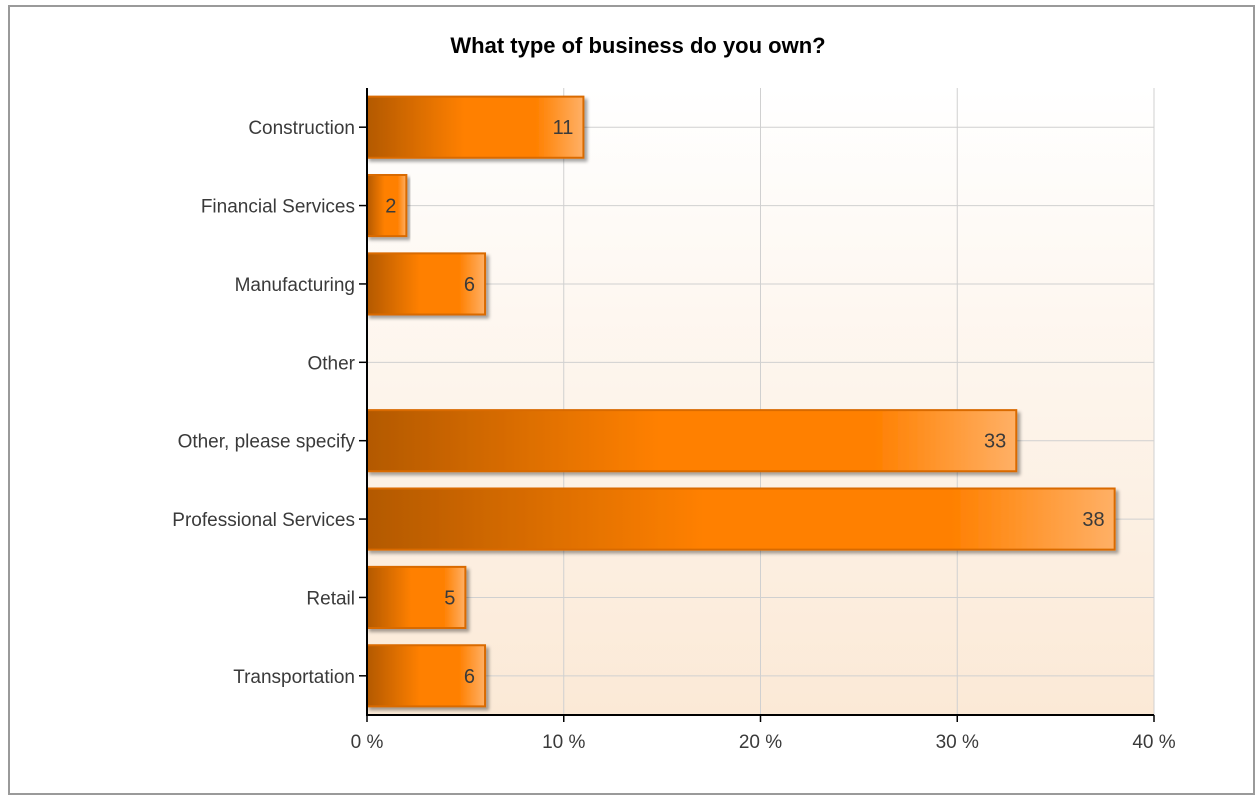  What do you see at coordinates (263, 520) in the screenshot?
I see `category-label: Professional Services` at bounding box center [263, 520].